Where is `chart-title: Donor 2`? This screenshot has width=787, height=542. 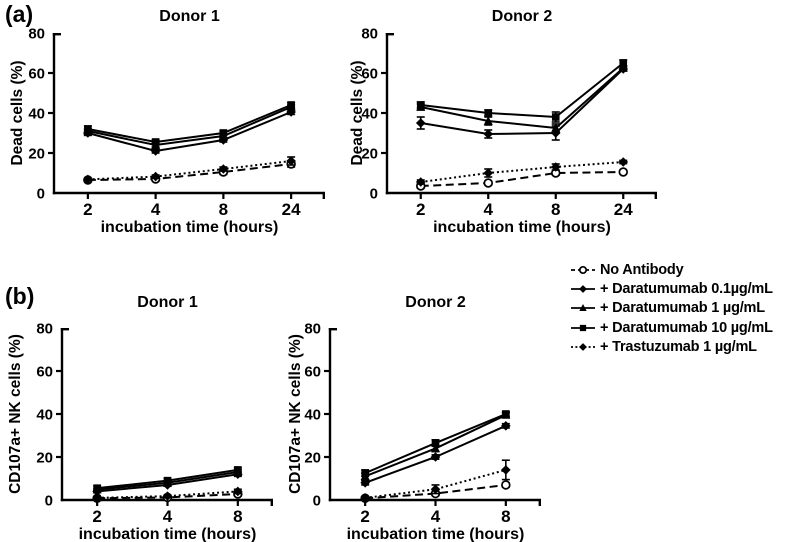
chart-title: Donor 2 is located at coordinates (522, 16).